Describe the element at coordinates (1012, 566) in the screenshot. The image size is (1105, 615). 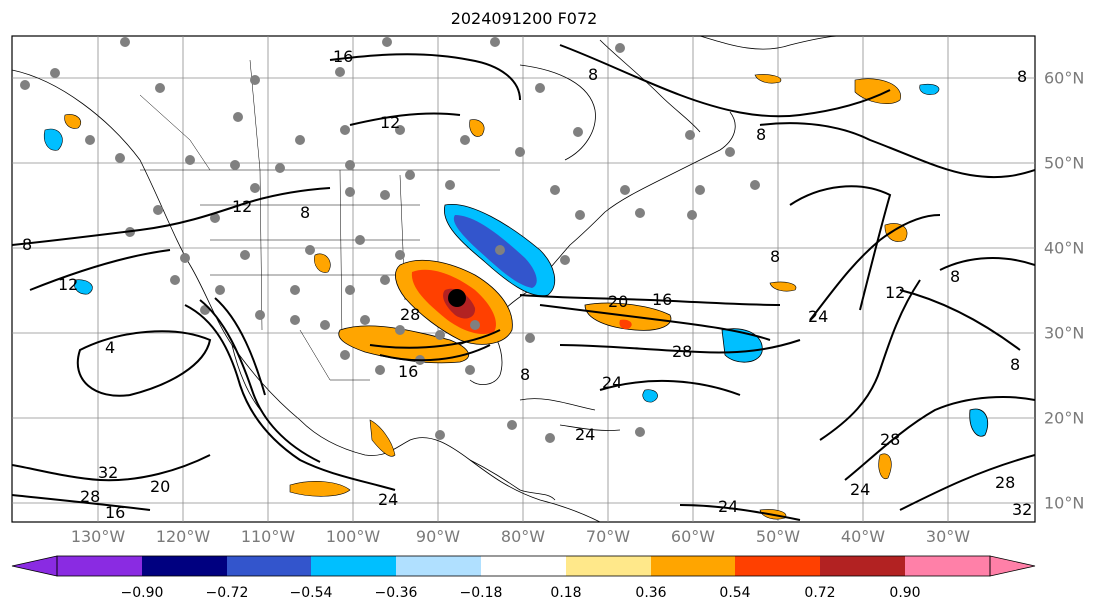
I see `colorbar-extend-high` at that location.